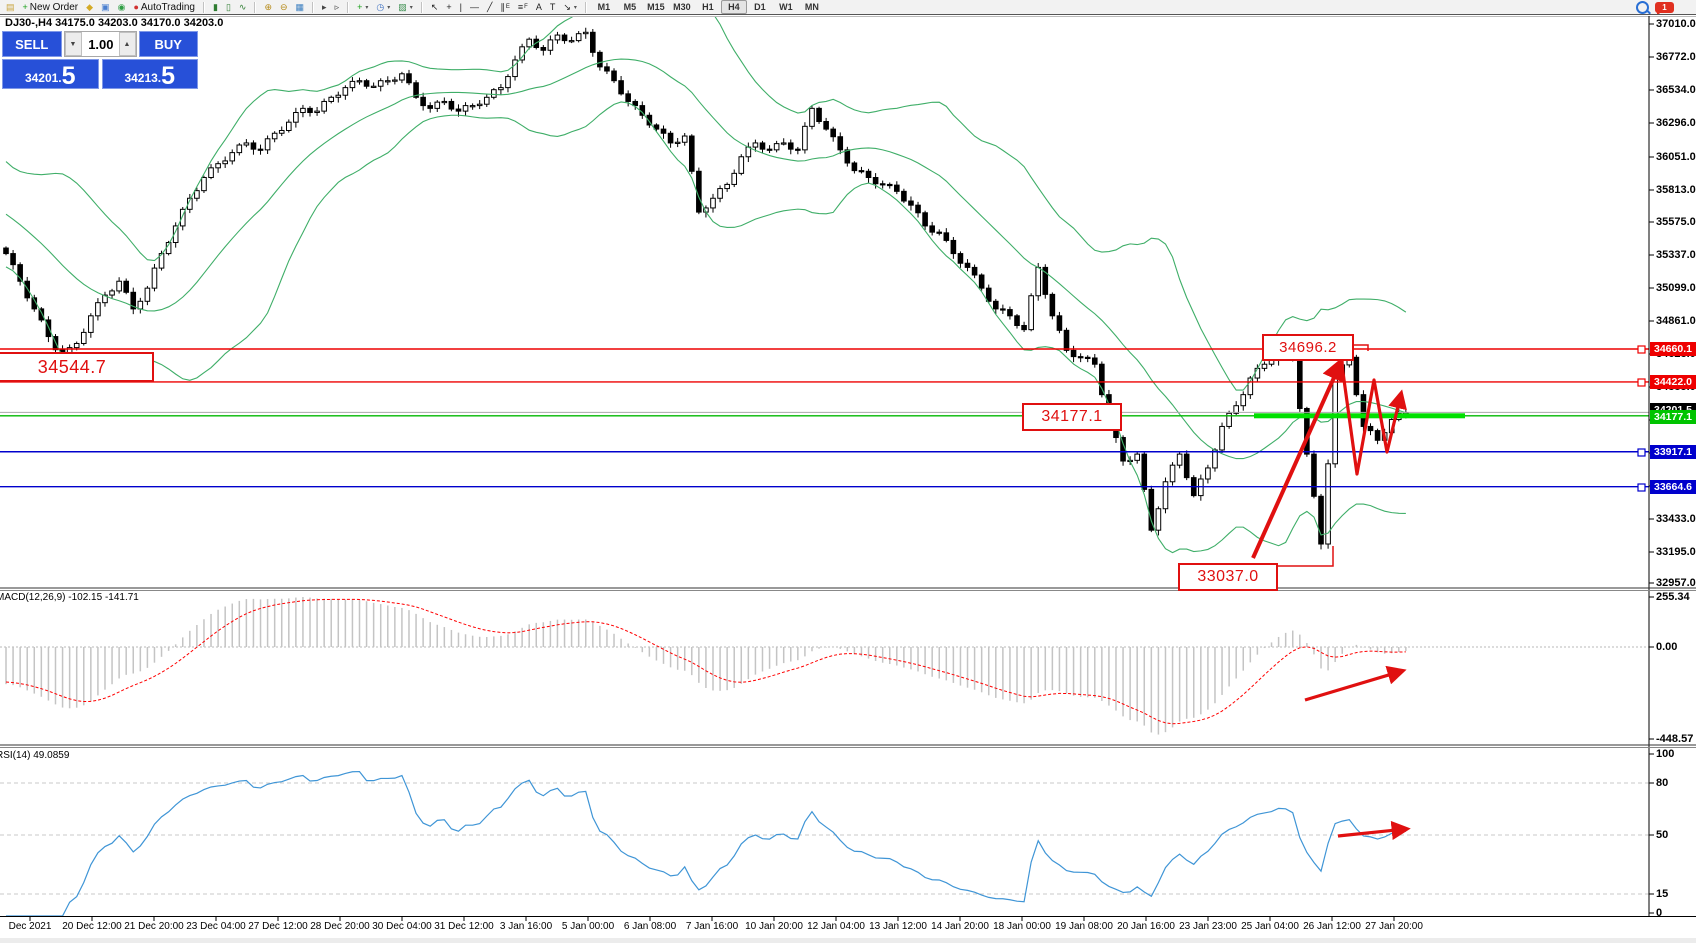  Describe the element at coordinates (1665, 754) in the screenshot. I see `axis-tick-label: 100` at that location.